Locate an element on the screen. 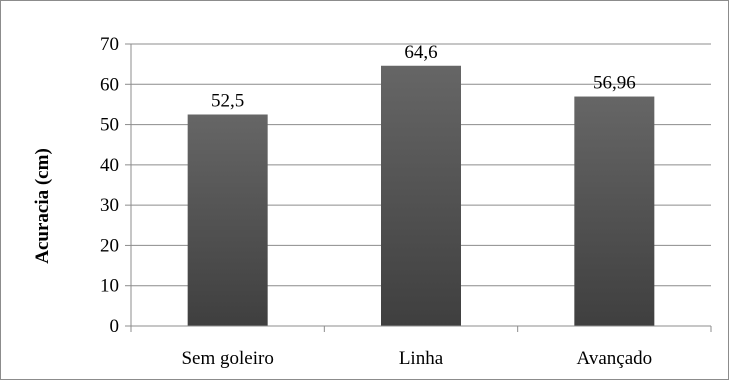 This screenshot has width=729, height=380. data-labels: 52,5 64,6 56,96 is located at coordinates (423, 77).